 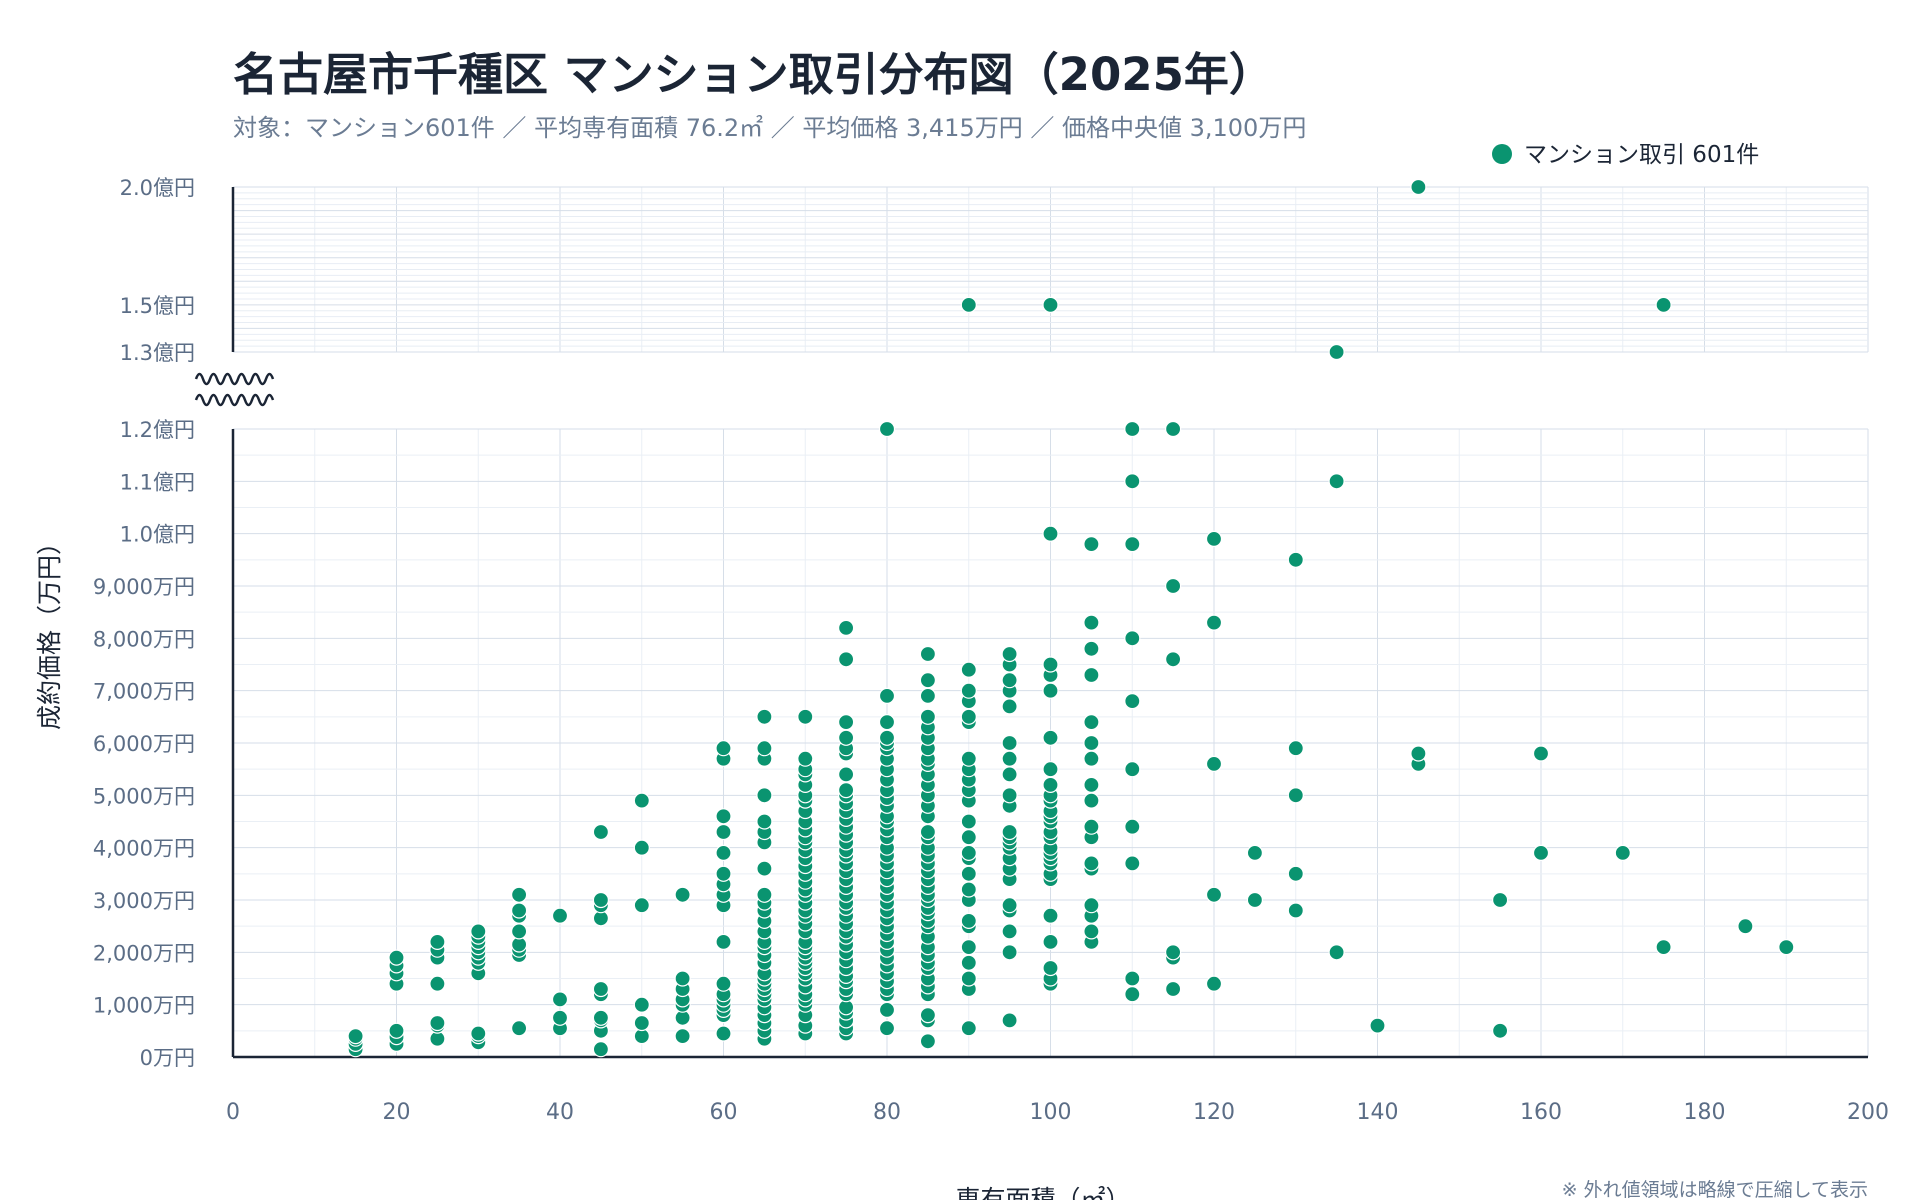 What do you see at coordinates (167, 1058) in the screenshot?
I see `y-tick-label: 0万円` at bounding box center [167, 1058].